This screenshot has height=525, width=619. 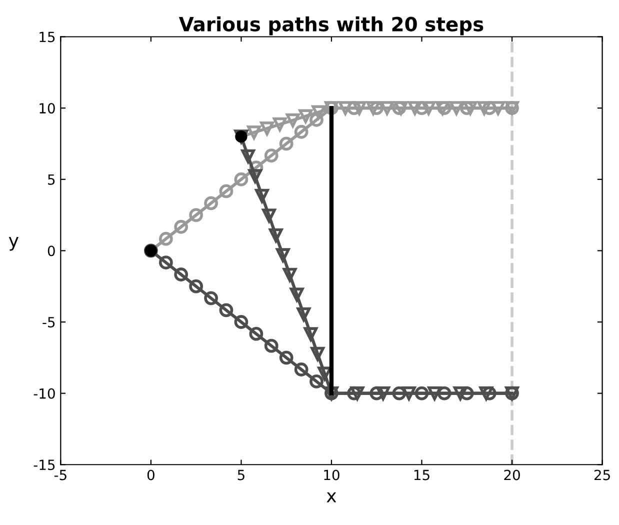 What do you see at coordinates (51, 179) in the screenshot?
I see `y-tick-label: 5` at bounding box center [51, 179].